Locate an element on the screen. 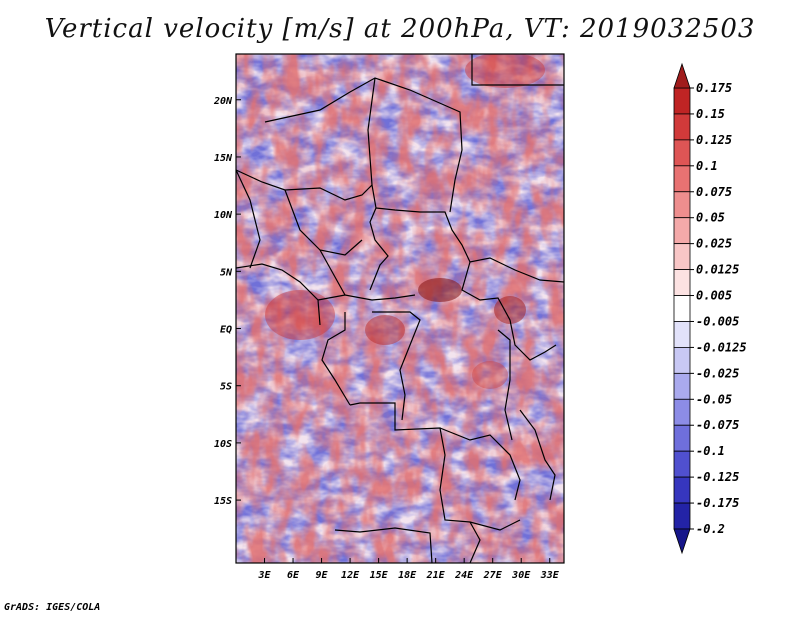  colorbar-bottom-arrow is located at coordinates (682, 541).